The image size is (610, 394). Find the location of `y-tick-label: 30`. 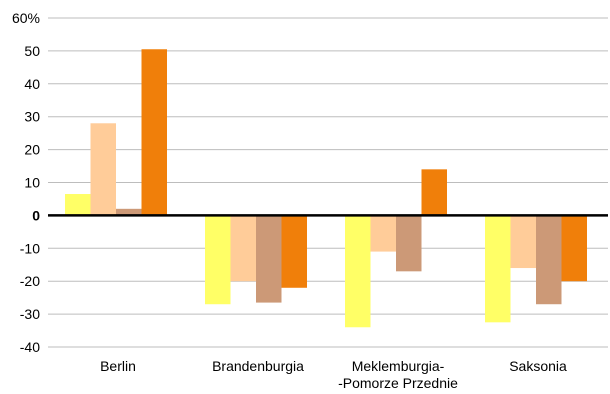

y-tick-label: 30 is located at coordinates (32, 117).